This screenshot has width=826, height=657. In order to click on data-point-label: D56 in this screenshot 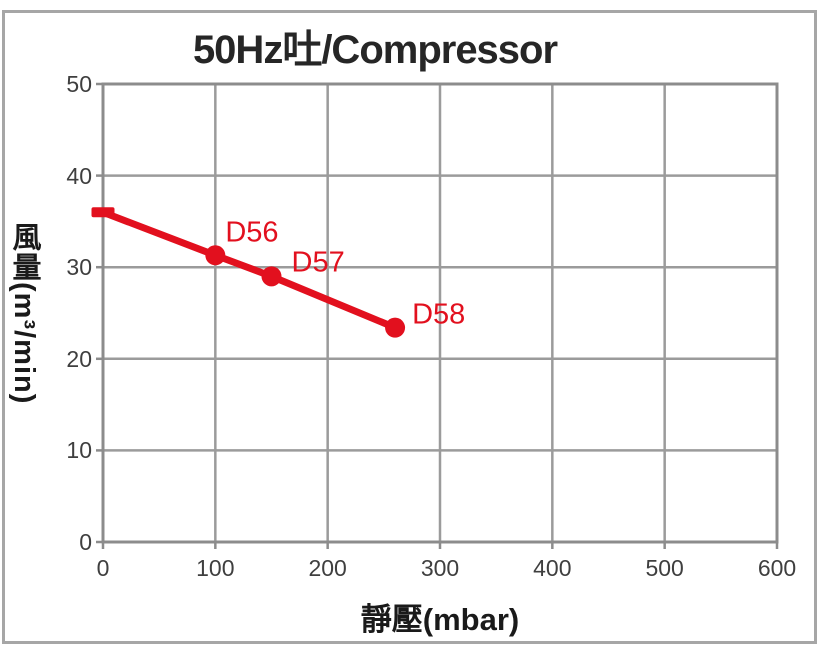, I will do `click(251, 232)`.